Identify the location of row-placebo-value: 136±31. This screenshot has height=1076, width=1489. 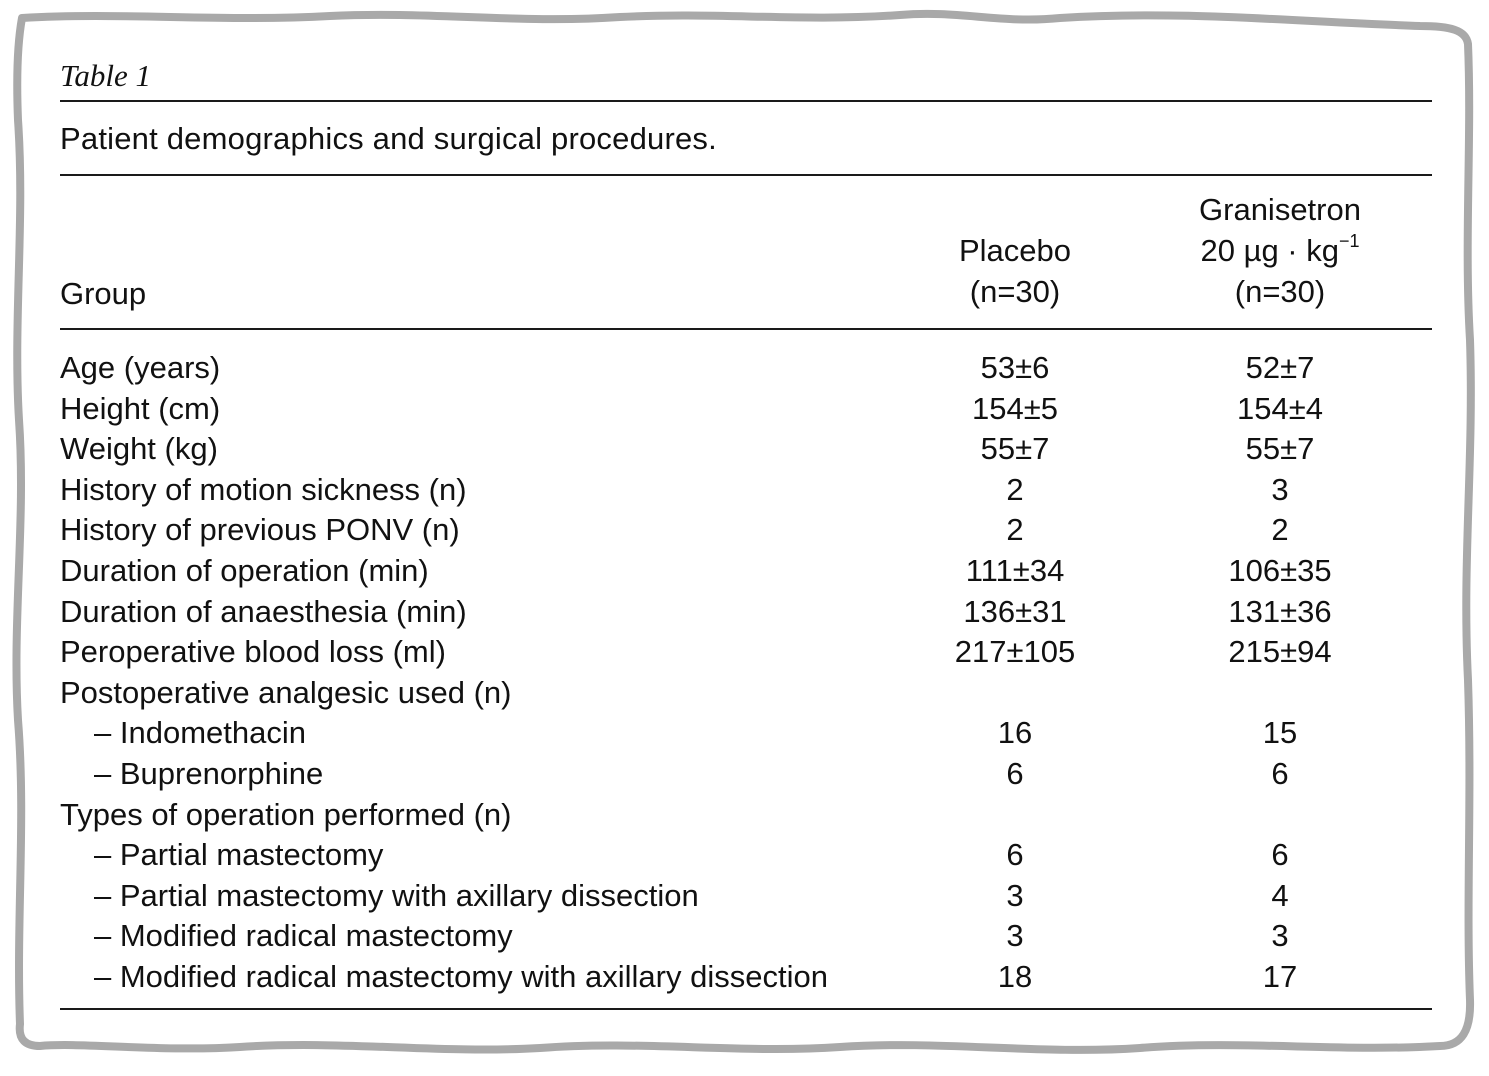
(1015, 611).